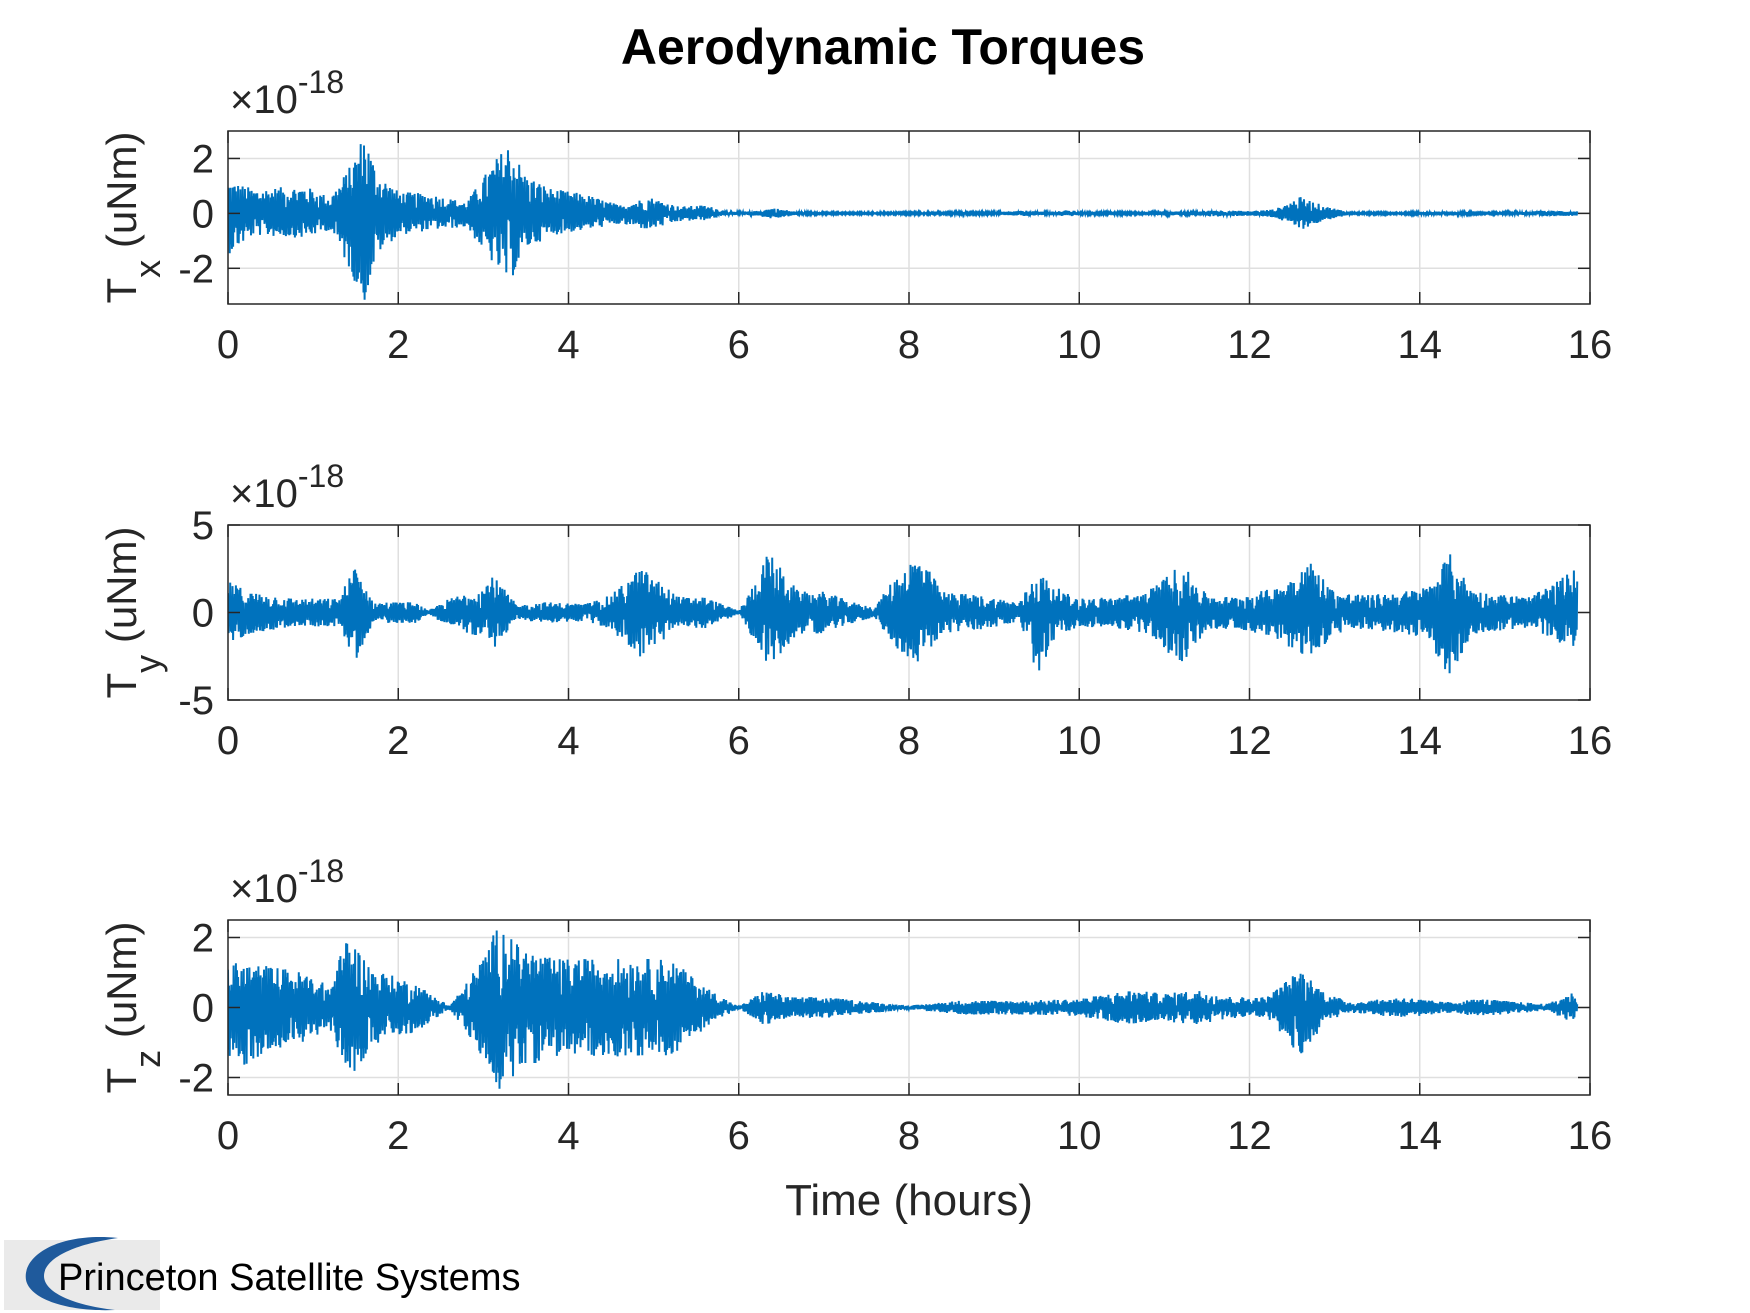 Image resolution: width=1750 pixels, height=1313 pixels. What do you see at coordinates (883, 47) in the screenshot?
I see `chart-title: Aerodynamic Torques` at bounding box center [883, 47].